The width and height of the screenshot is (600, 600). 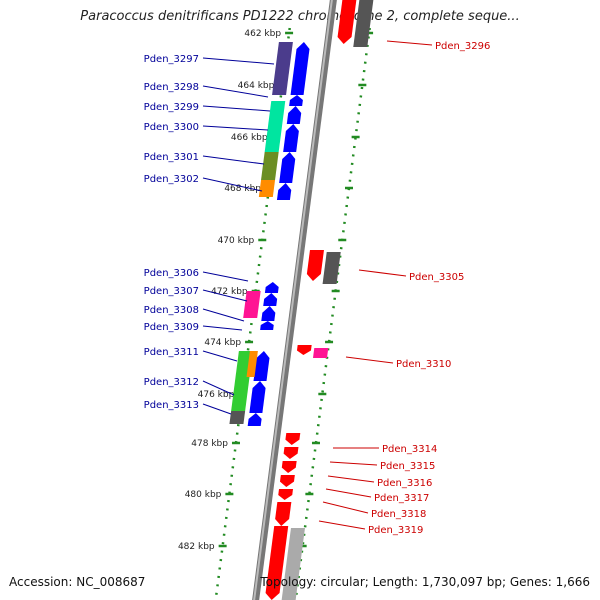 I want to click on gene-label-left: Pden_3311, so click(x=171, y=352).